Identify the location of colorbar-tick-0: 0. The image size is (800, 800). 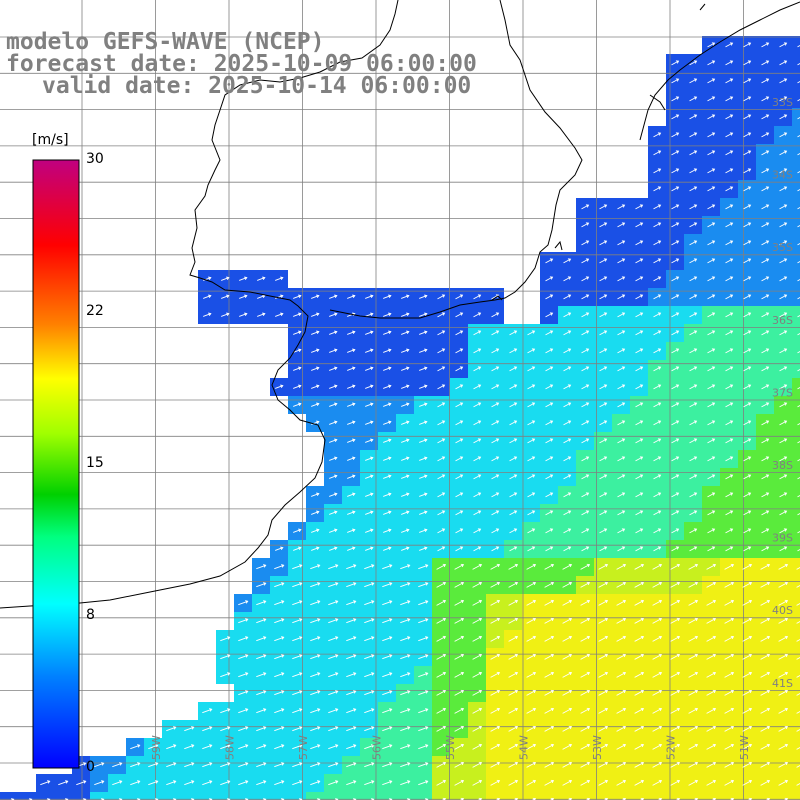
(90, 767).